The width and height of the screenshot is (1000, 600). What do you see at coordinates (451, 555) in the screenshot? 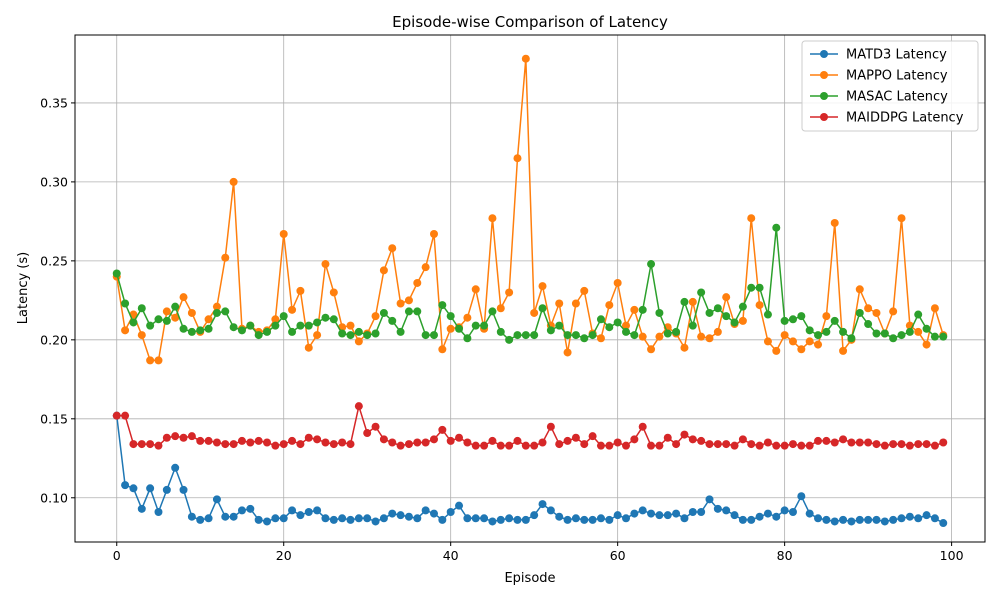
I see `x-tick-label: 40` at bounding box center [451, 555].